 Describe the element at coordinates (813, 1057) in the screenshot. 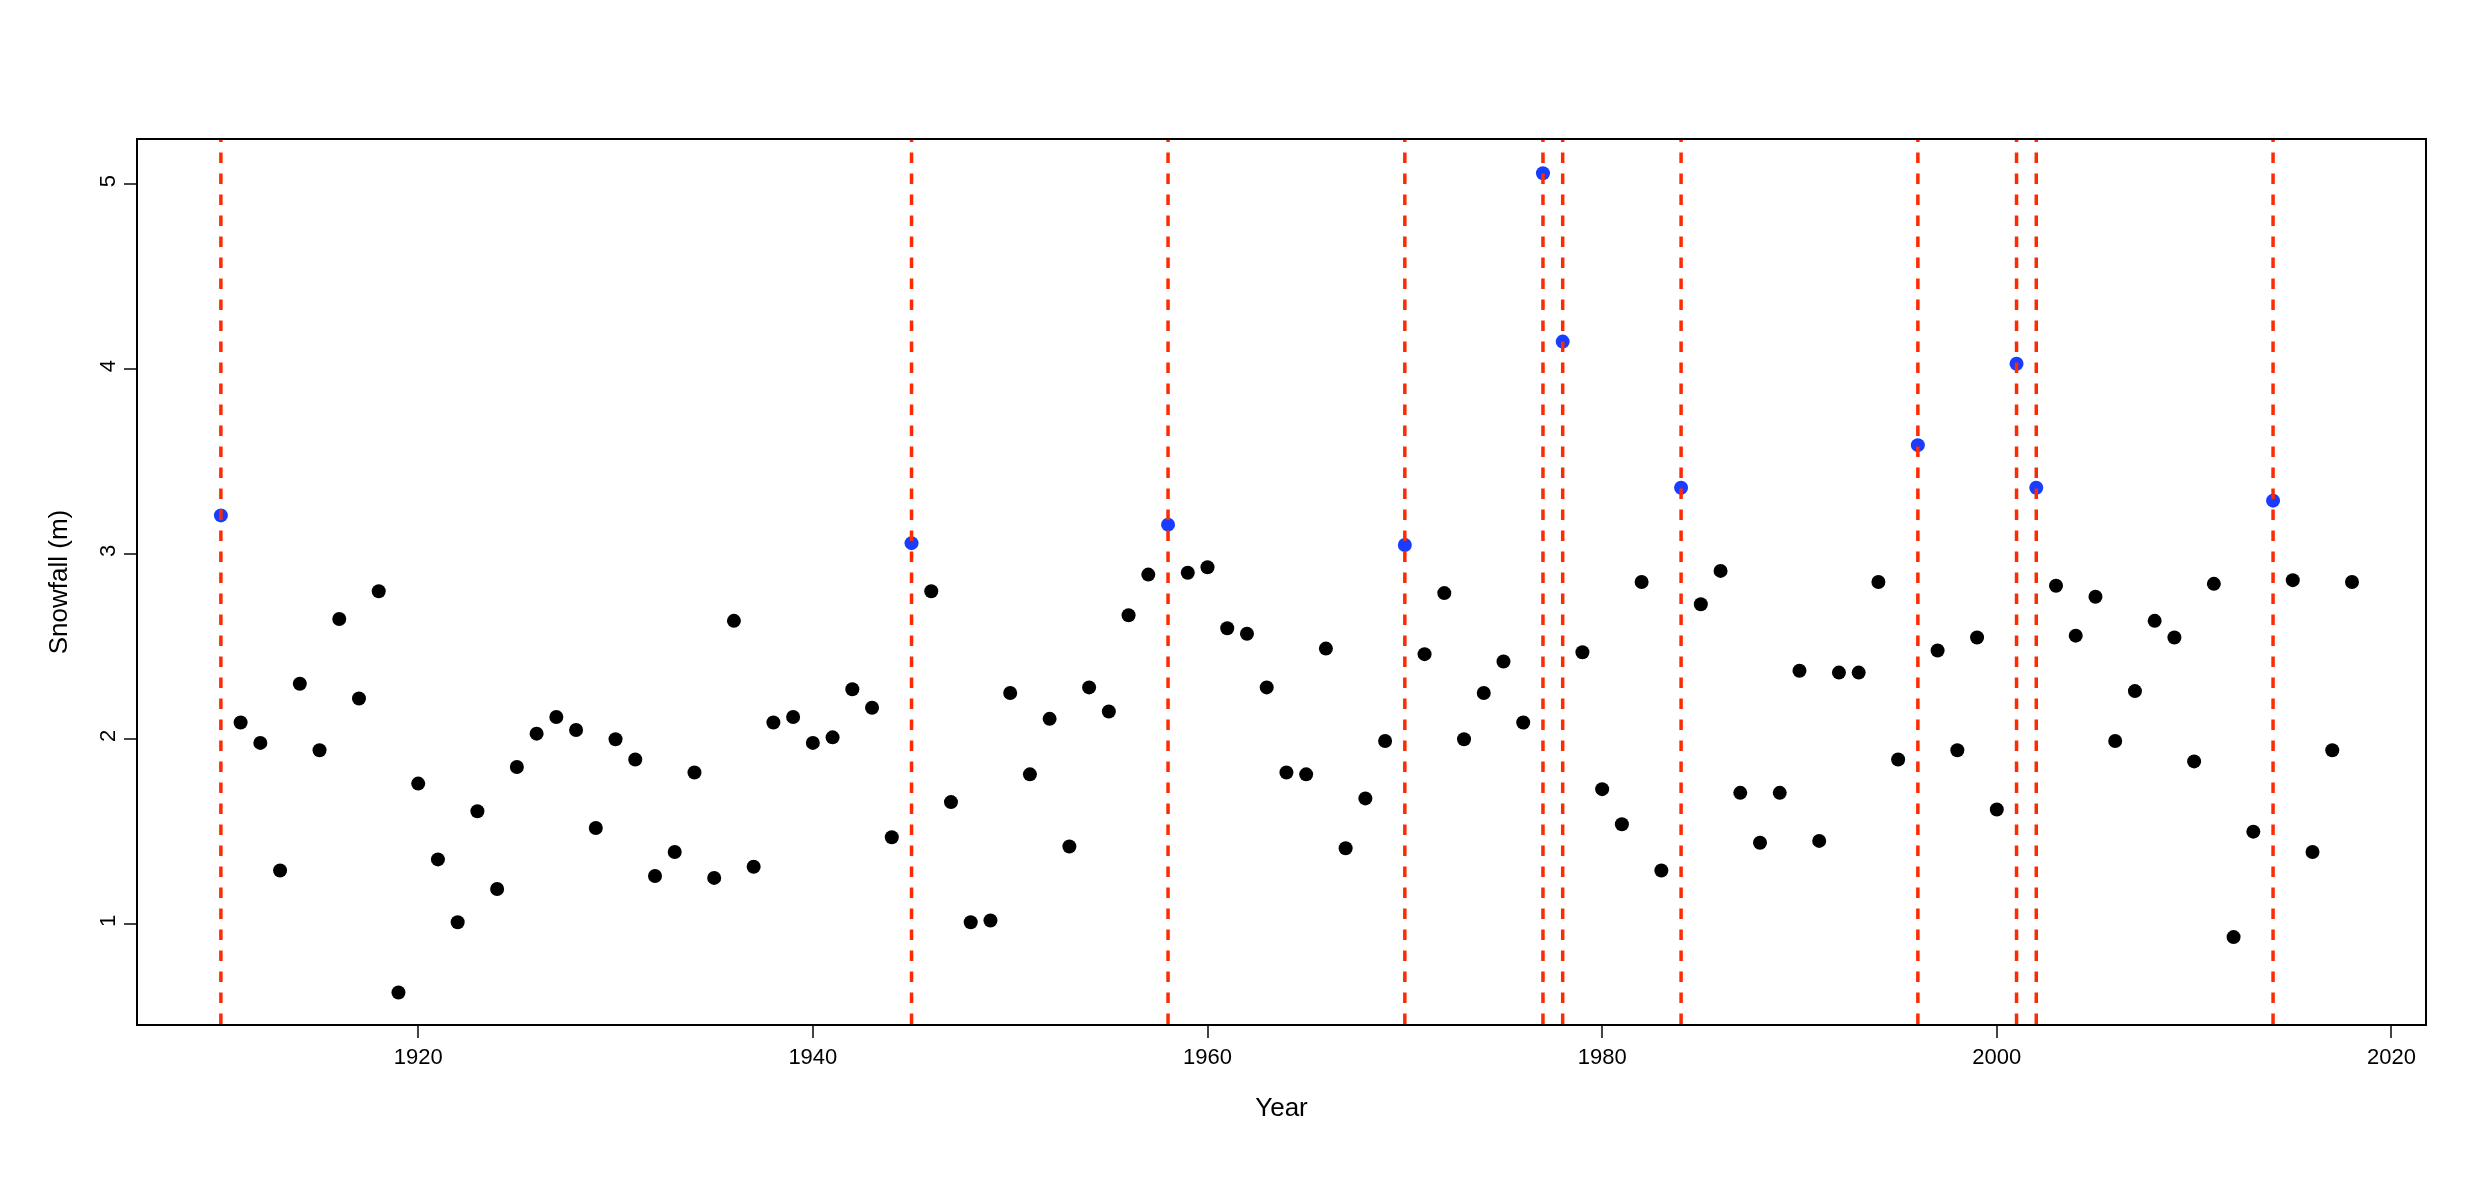

I see `x-tick-label: 1940` at that location.